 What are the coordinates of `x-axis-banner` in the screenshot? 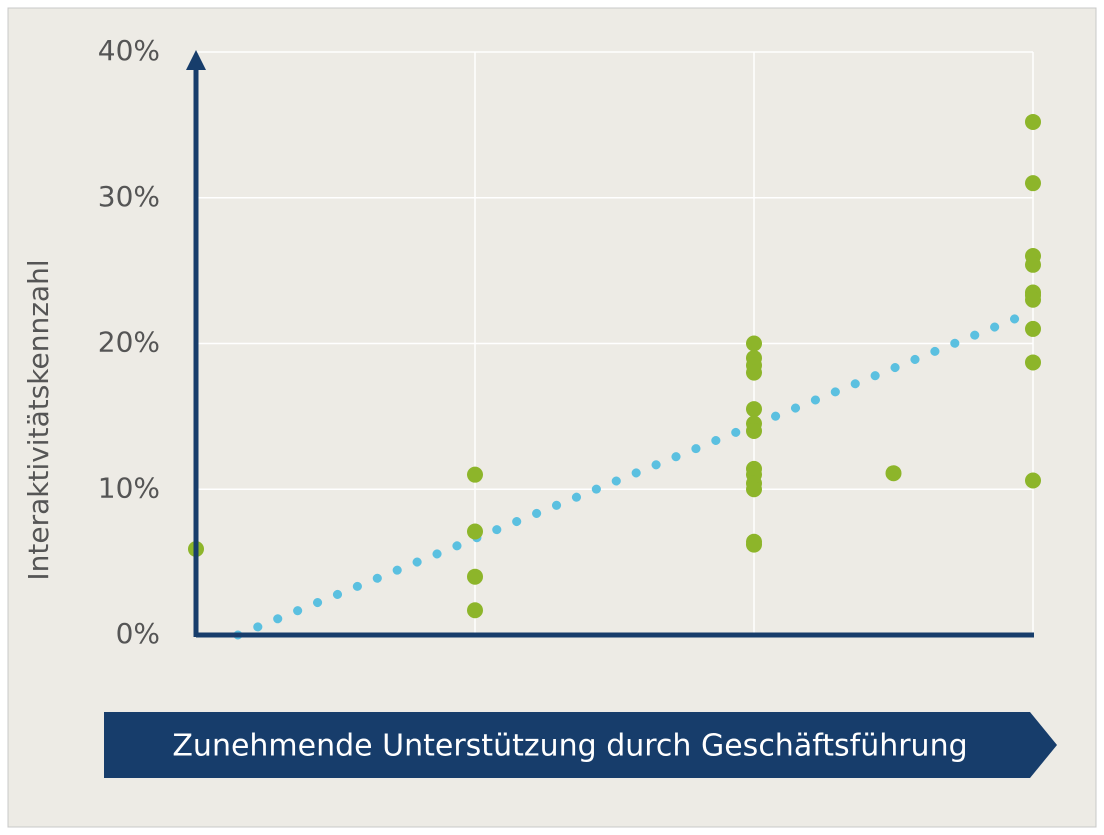 It's located at (580, 745).